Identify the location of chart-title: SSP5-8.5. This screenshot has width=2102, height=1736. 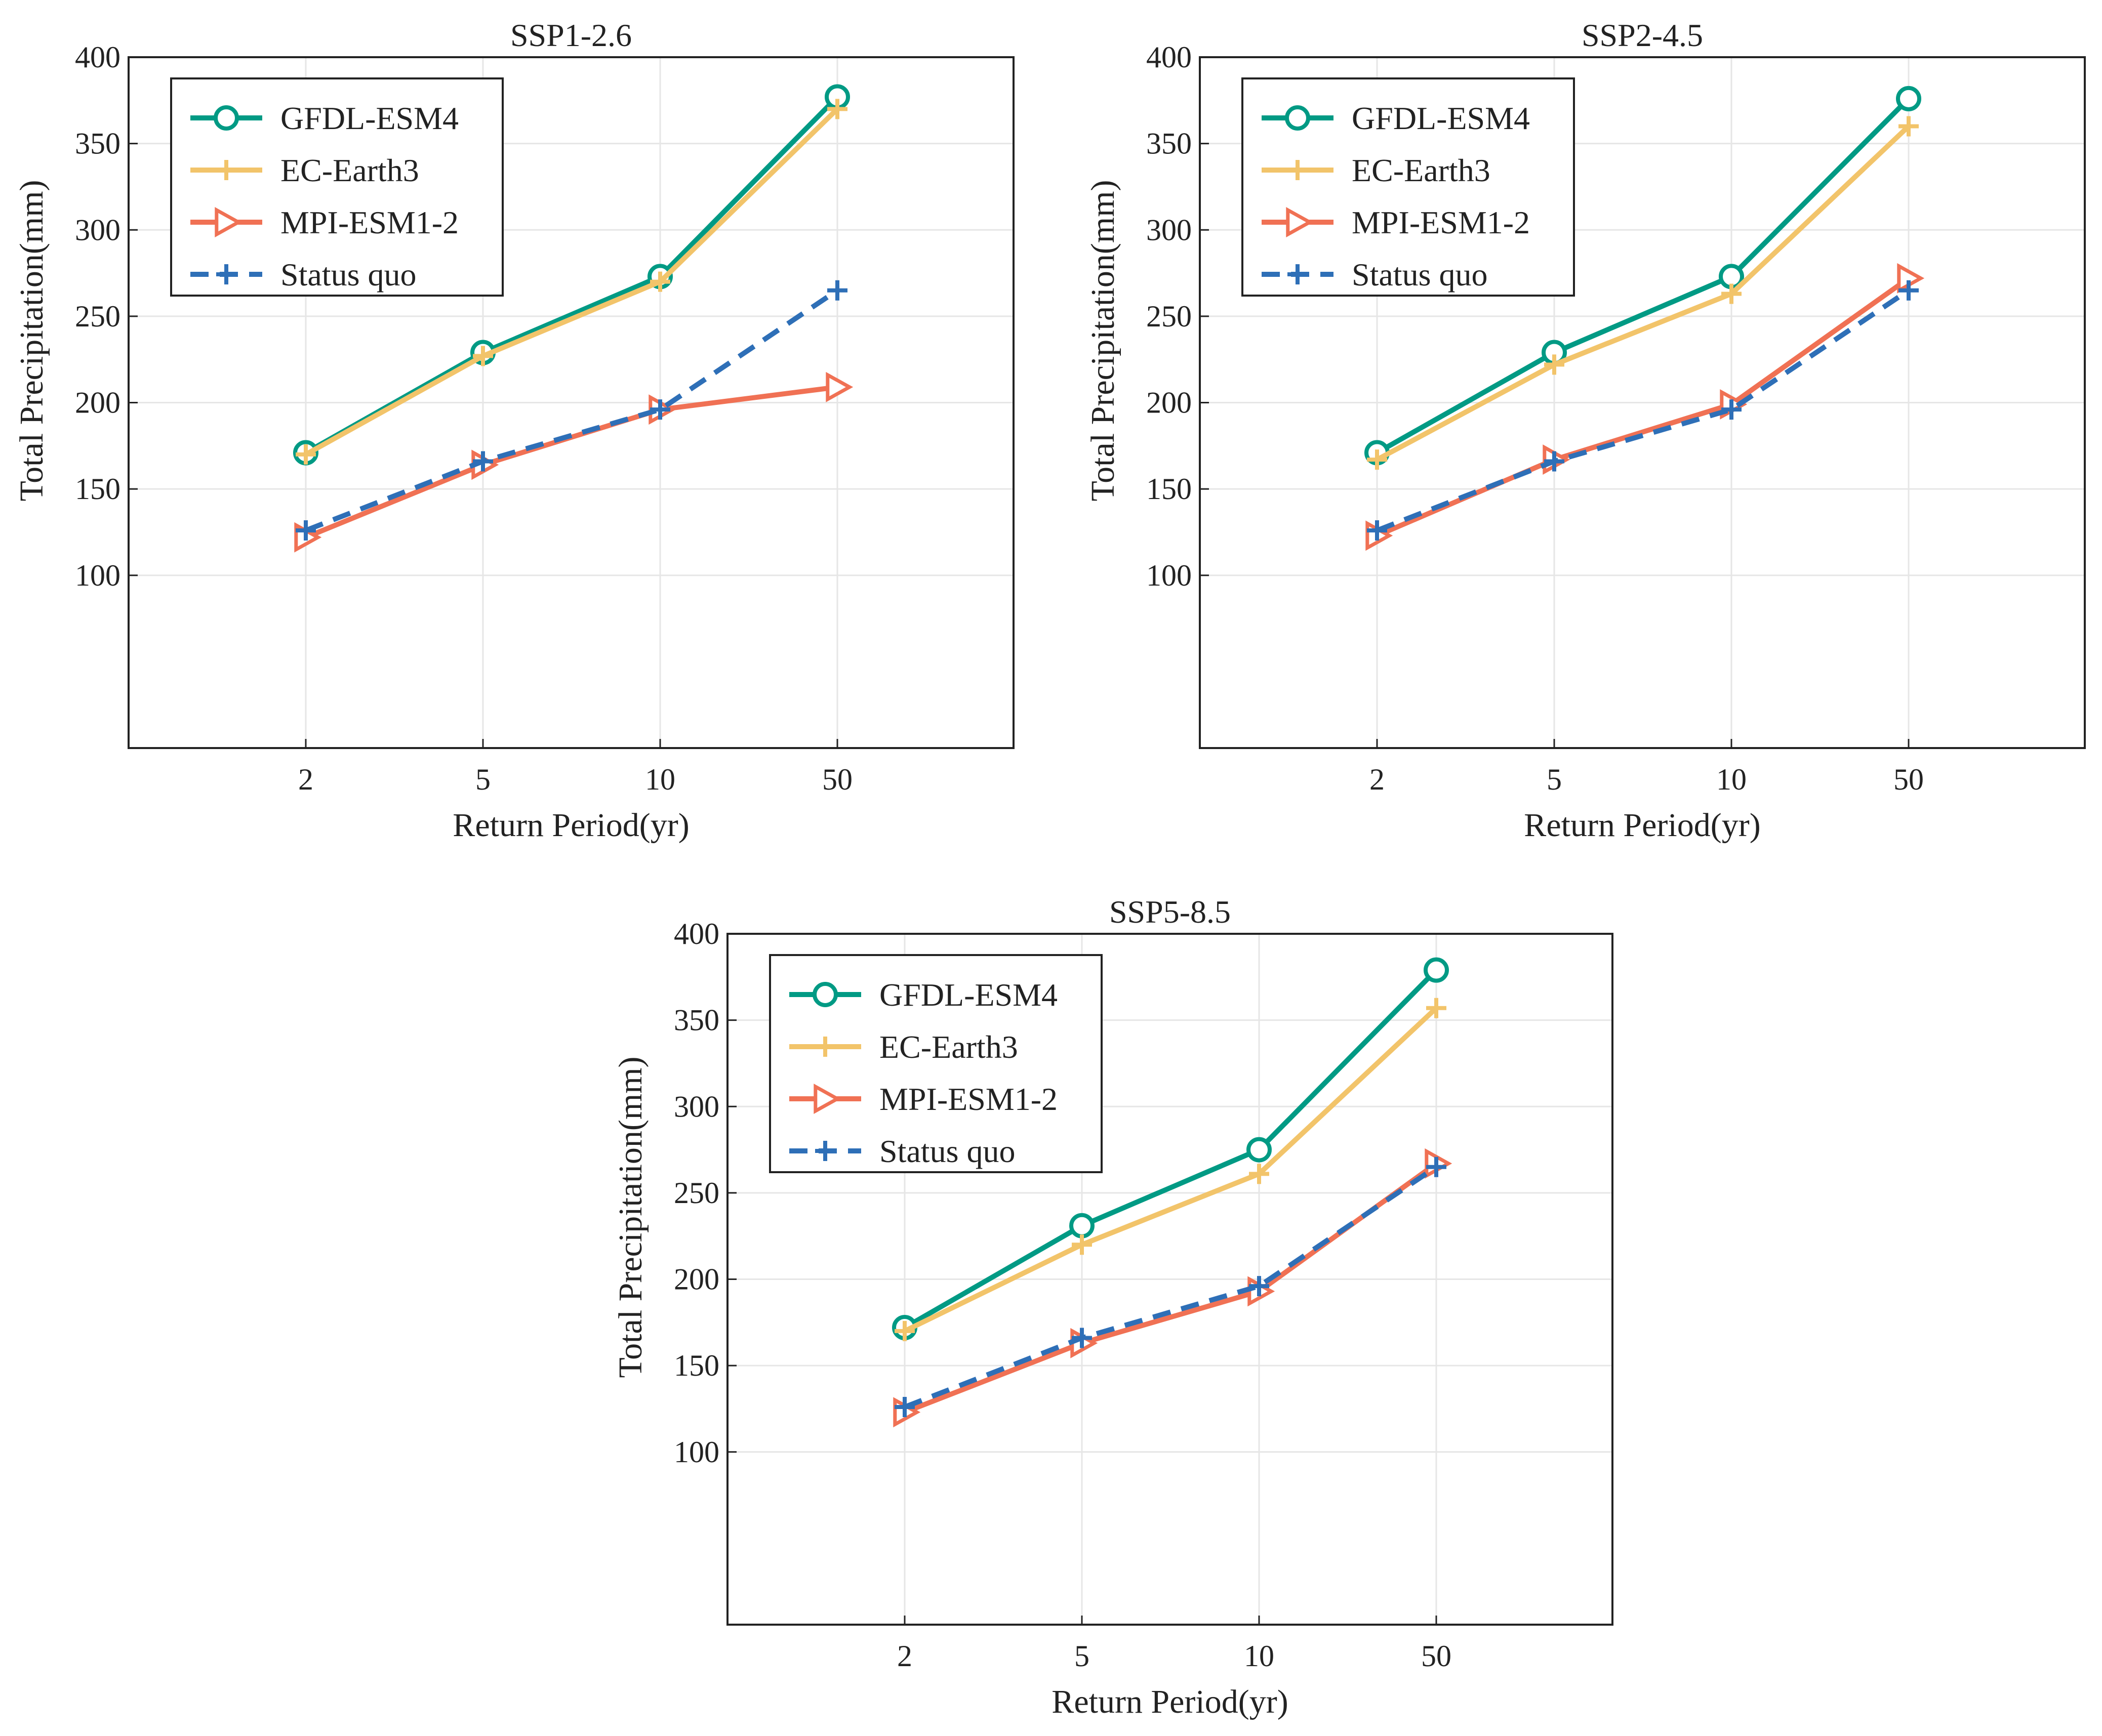
(1170, 912).